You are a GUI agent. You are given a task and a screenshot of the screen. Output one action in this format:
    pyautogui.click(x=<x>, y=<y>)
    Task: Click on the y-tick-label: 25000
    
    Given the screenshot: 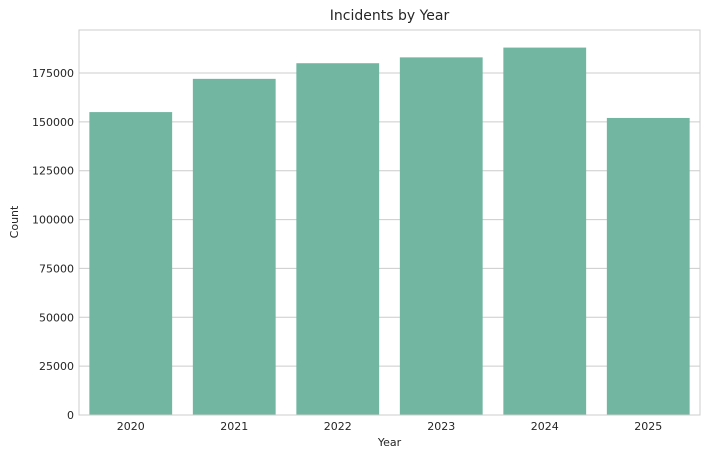 What is the action you would take?
    pyautogui.click(x=56, y=366)
    